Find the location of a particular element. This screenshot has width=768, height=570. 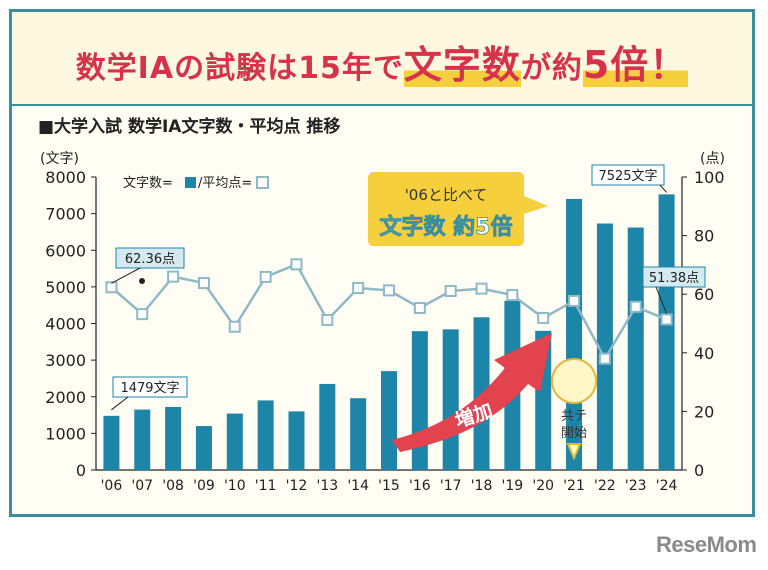

x-tick-label: '07 is located at coordinates (142, 486).